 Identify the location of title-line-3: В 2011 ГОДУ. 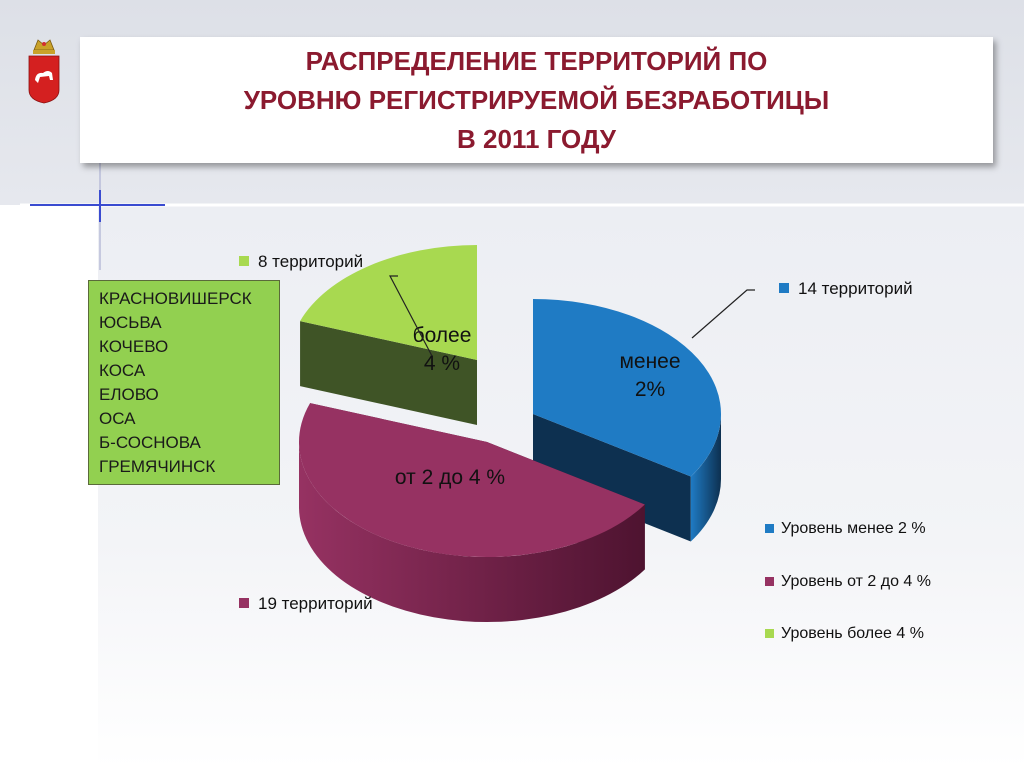
(536, 139).